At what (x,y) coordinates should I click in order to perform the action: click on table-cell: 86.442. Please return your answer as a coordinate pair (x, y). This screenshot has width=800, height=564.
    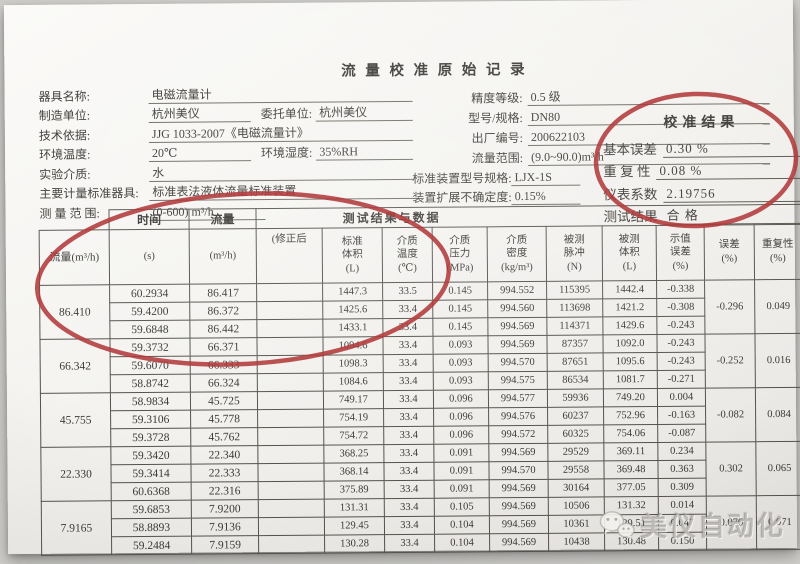
    Looking at the image, I should click on (223, 329).